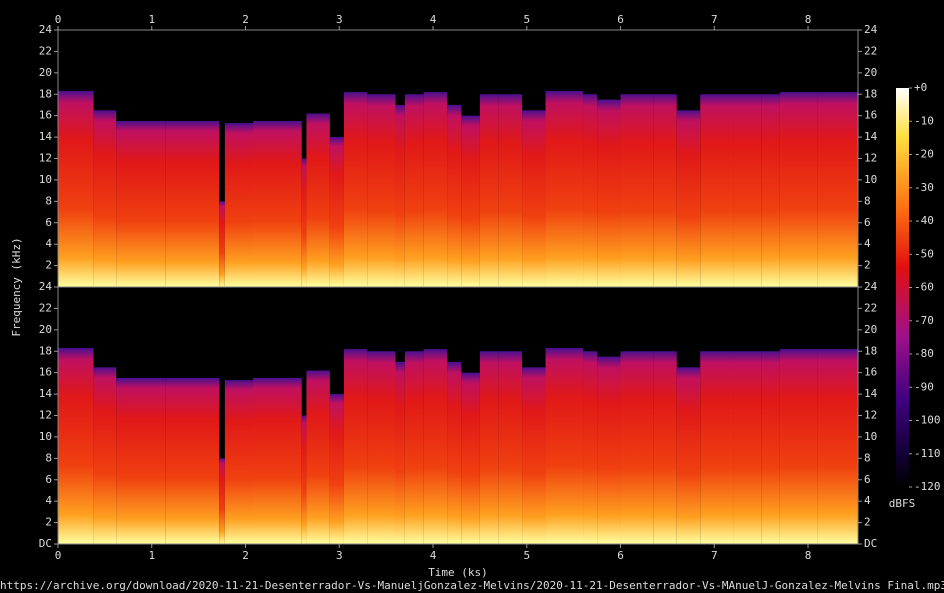 Image resolution: width=944 pixels, height=593 pixels. I want to click on y-axis-label: Frequency (kHz), so click(16, 286).